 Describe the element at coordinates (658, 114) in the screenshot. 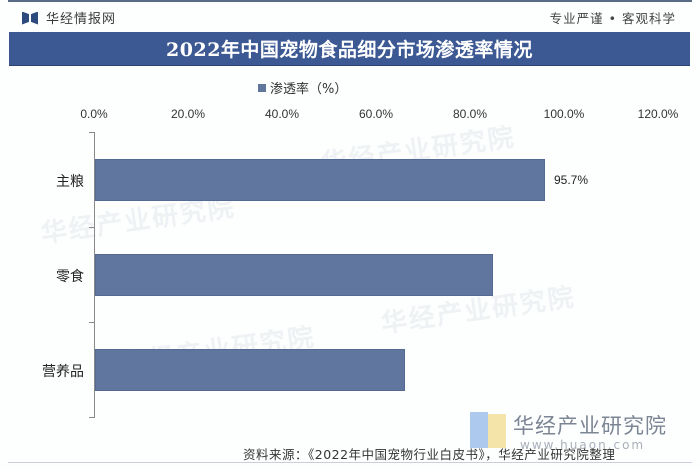

I see `x-tick: 120.0%` at that location.